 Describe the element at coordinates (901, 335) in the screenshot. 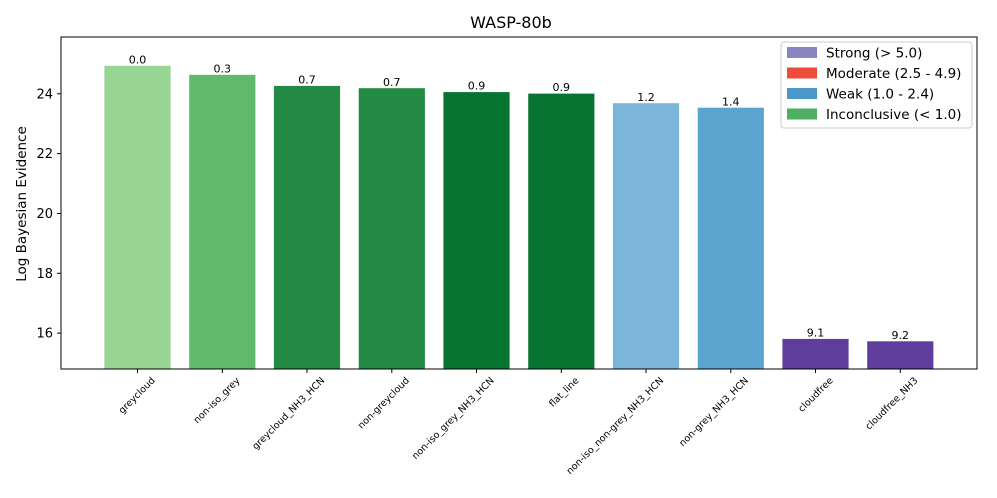

I see `bar-value-label: 9.2` at that location.